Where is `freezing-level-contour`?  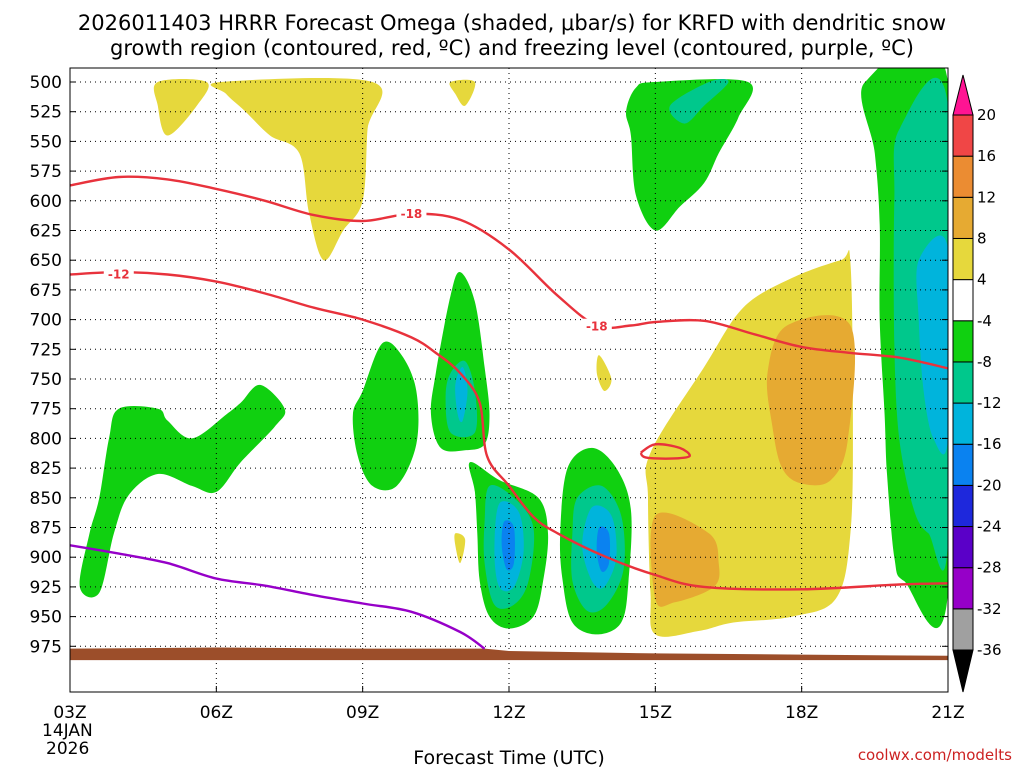
freezing-level-contour is located at coordinates (278, 597).